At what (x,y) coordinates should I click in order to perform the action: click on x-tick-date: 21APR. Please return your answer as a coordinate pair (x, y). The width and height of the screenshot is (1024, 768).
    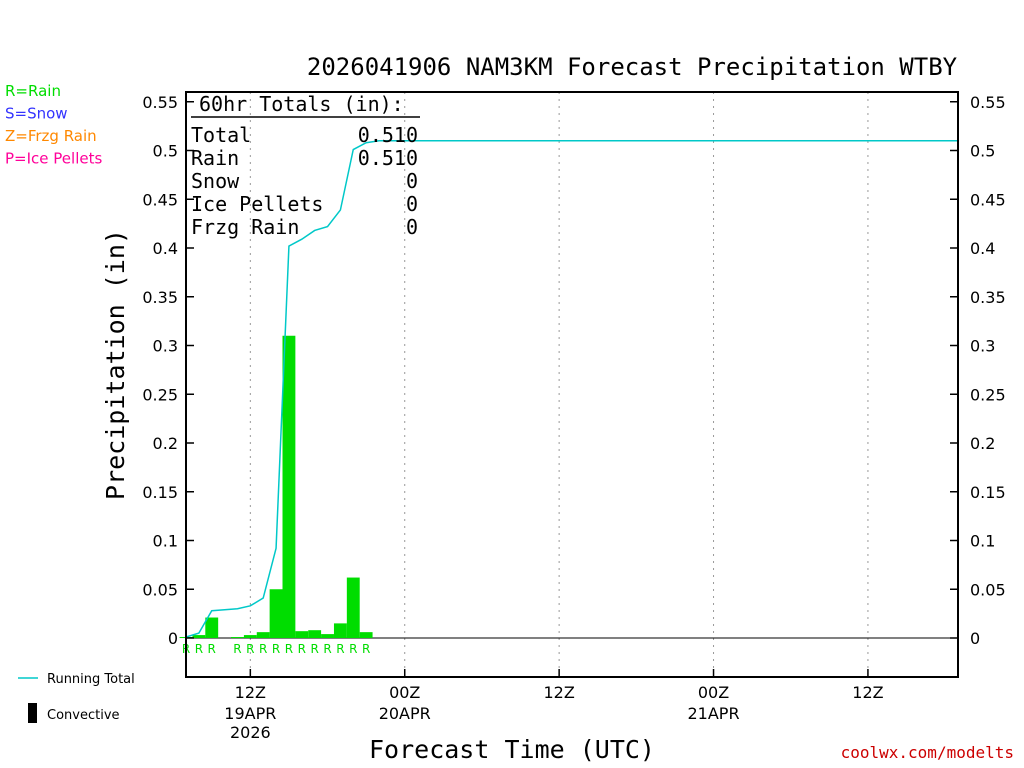
    Looking at the image, I should click on (713, 713).